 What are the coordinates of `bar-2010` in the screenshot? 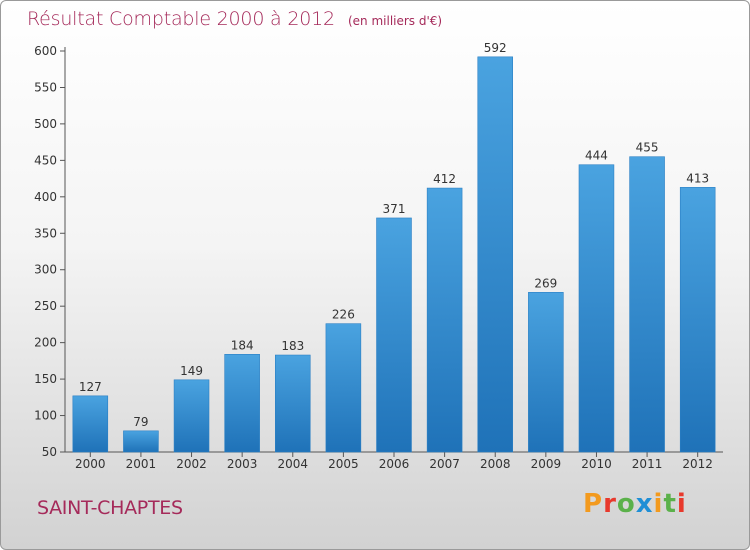 It's located at (596, 308).